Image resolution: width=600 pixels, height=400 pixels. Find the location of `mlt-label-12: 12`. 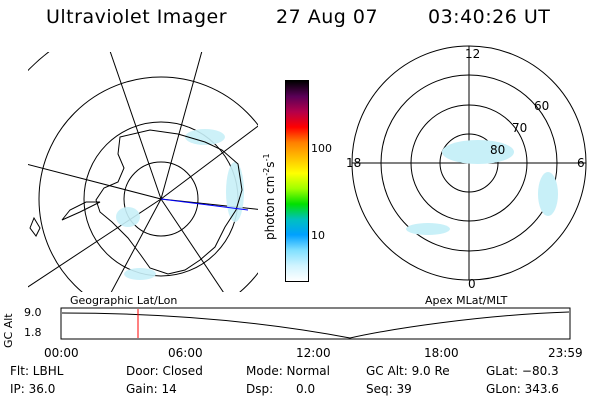

mlt-label-12: 12 is located at coordinates (472, 54).